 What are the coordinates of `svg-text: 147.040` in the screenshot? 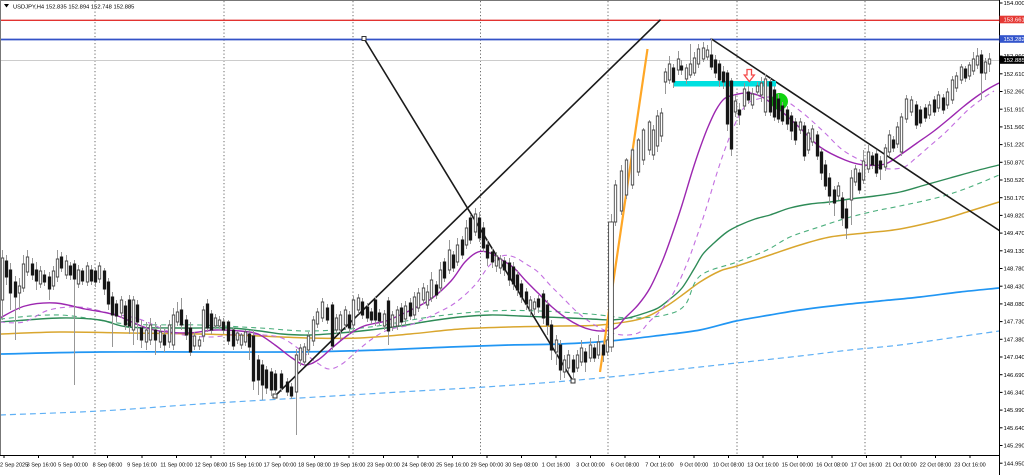 It's located at (1014, 358).